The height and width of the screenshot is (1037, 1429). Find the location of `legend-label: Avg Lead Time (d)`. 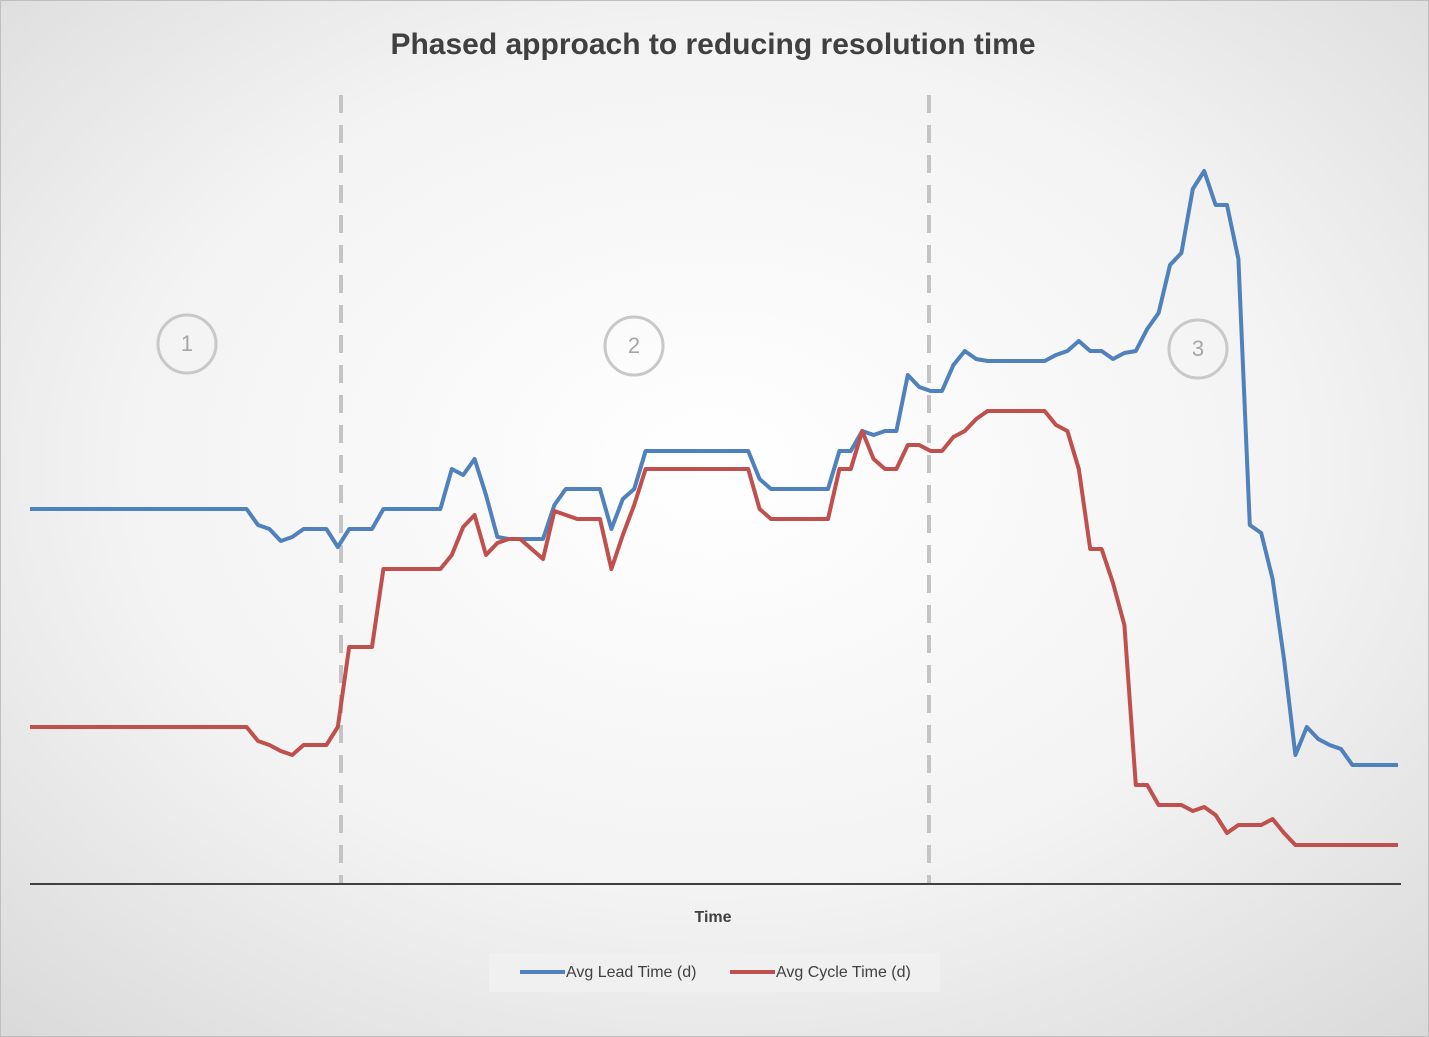

legend-label: Avg Lead Time (d) is located at coordinates (631, 972).